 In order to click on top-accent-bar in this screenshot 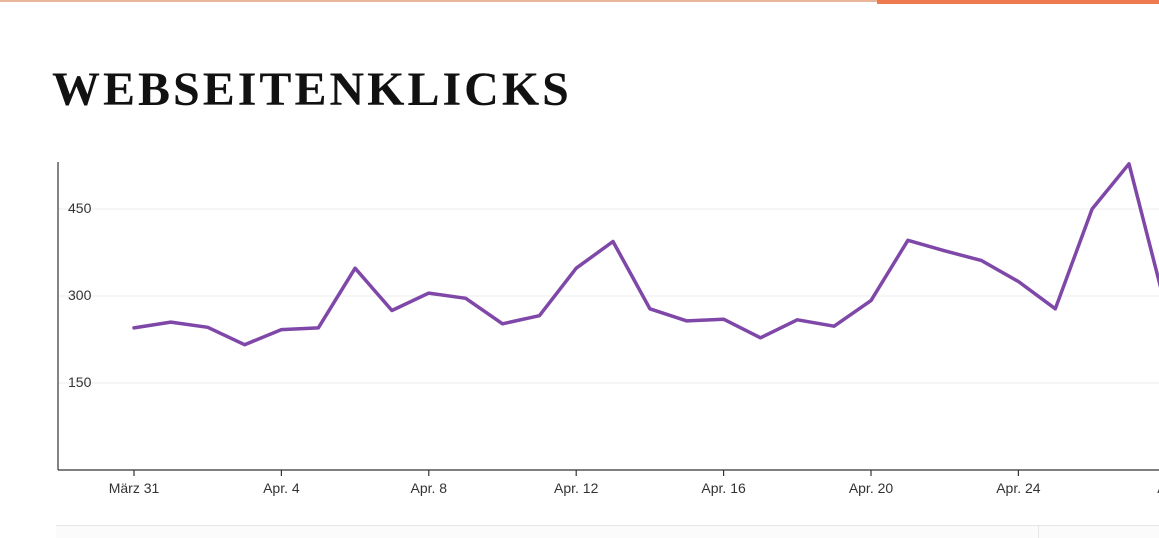, I will do `click(1018, 2)`.